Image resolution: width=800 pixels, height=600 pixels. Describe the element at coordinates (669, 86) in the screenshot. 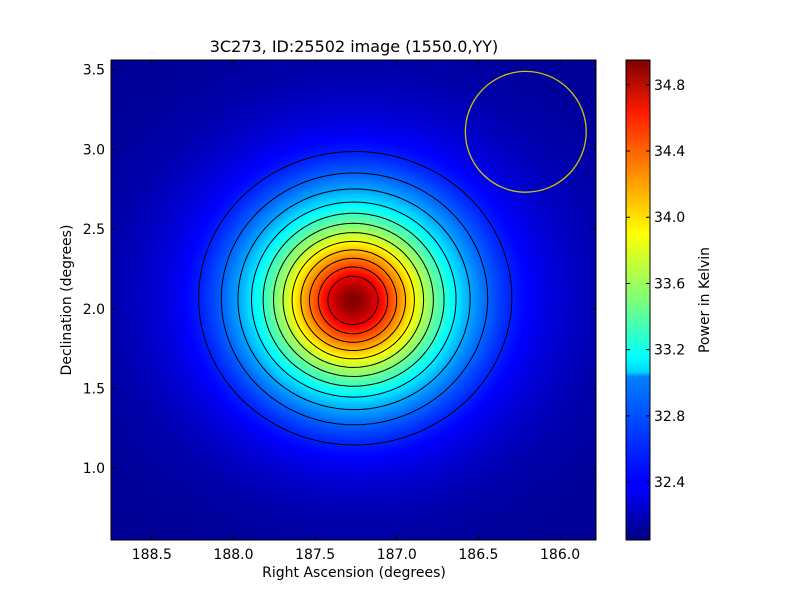

I see `colorbar-tick-label: 34.8` at that location.